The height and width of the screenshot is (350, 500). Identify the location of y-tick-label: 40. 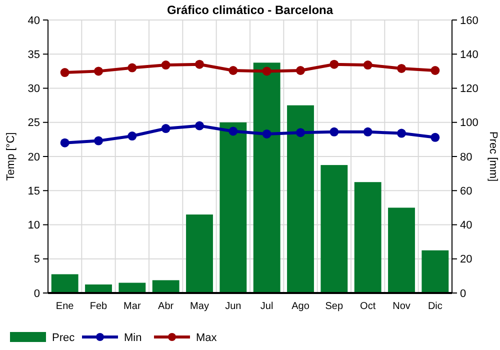
(34, 20).